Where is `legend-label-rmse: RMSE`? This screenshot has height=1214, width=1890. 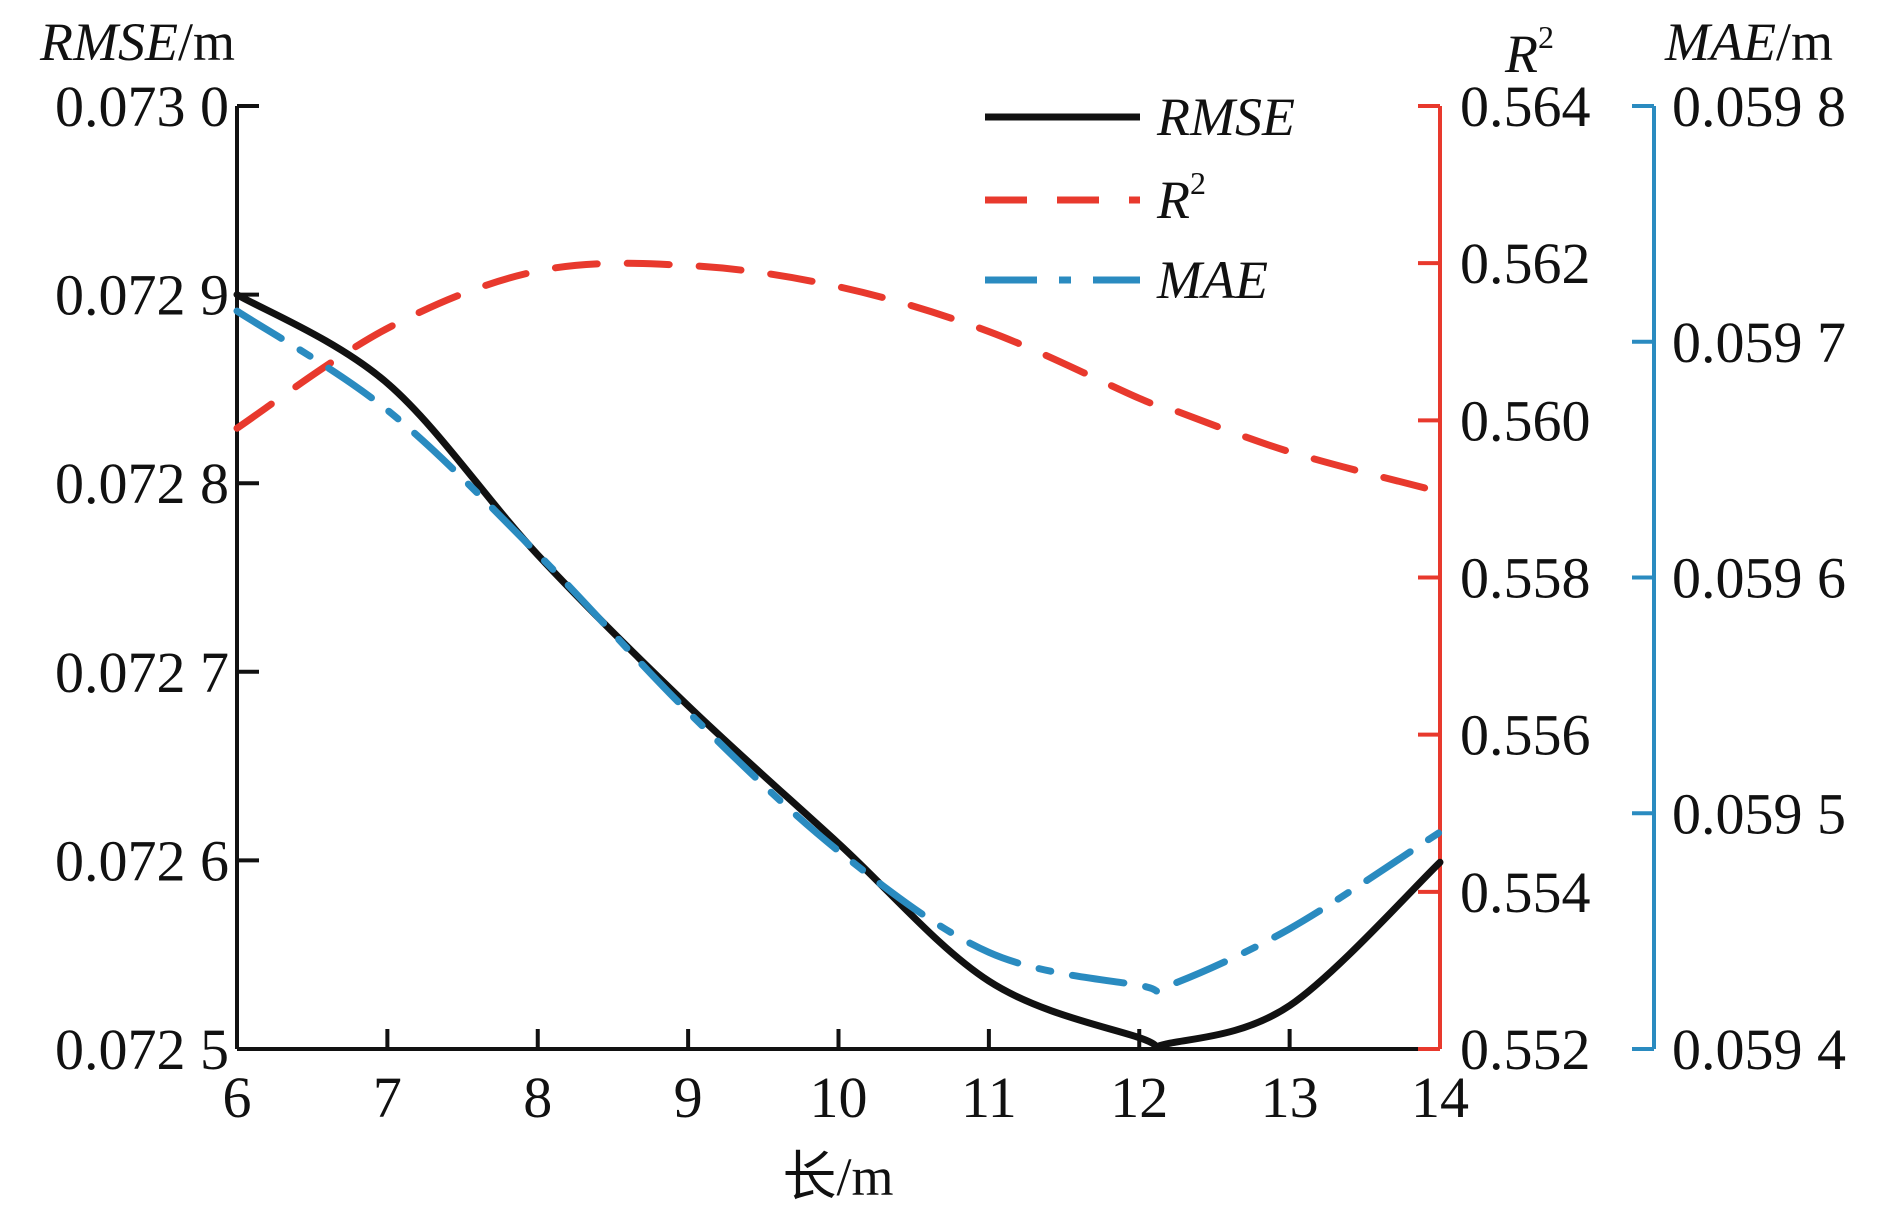
legend-label-rmse: RMSE is located at coordinates (1225, 117).